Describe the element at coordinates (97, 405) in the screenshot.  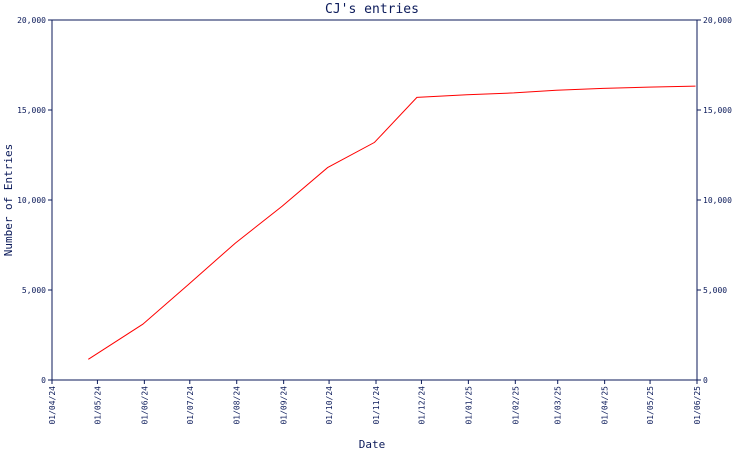
I see `x-tick-label: 01/05/24` at that location.